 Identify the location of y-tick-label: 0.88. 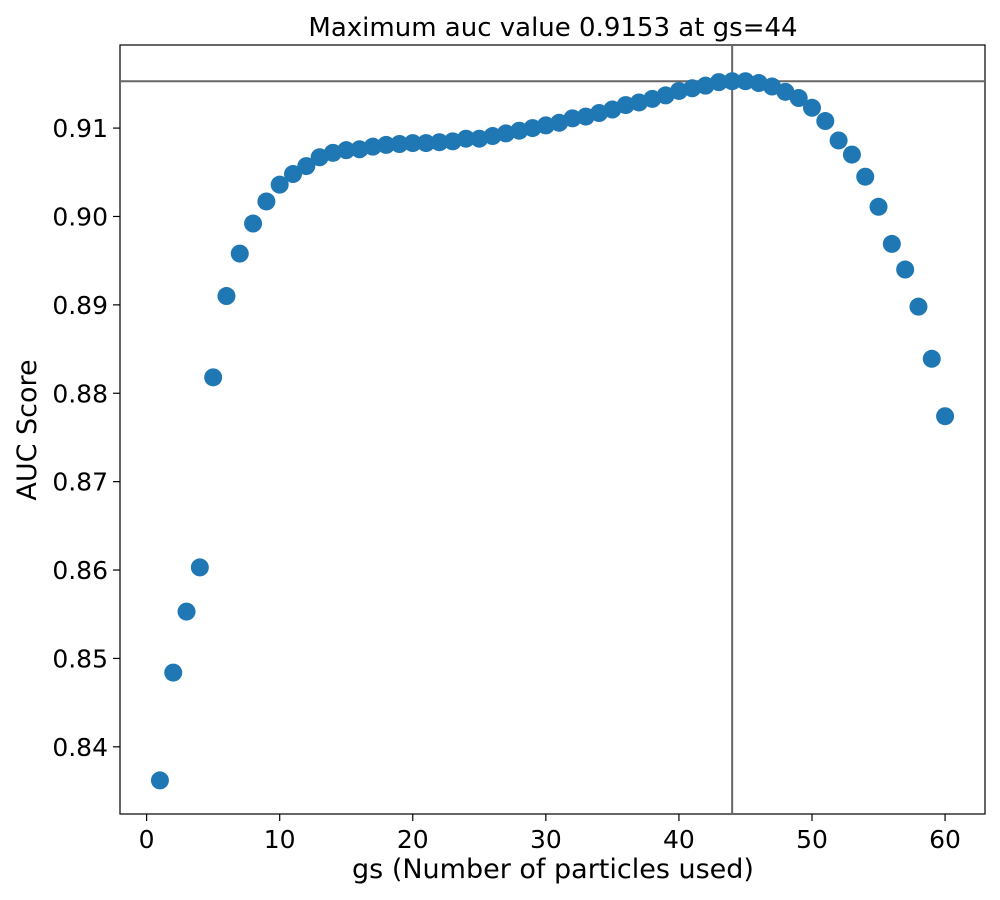
(80, 393).